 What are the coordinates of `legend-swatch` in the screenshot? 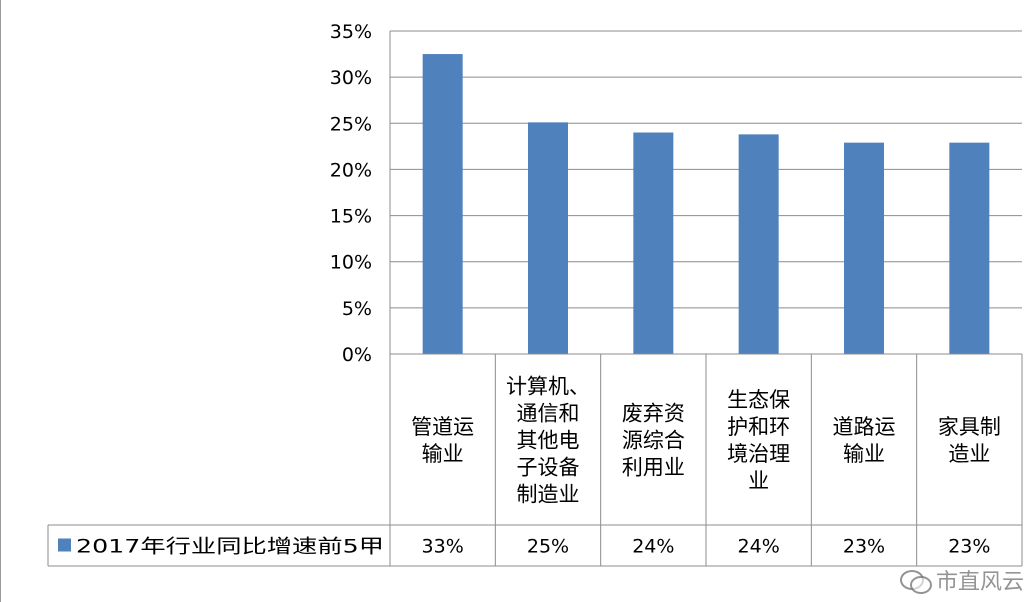 It's located at (64, 545).